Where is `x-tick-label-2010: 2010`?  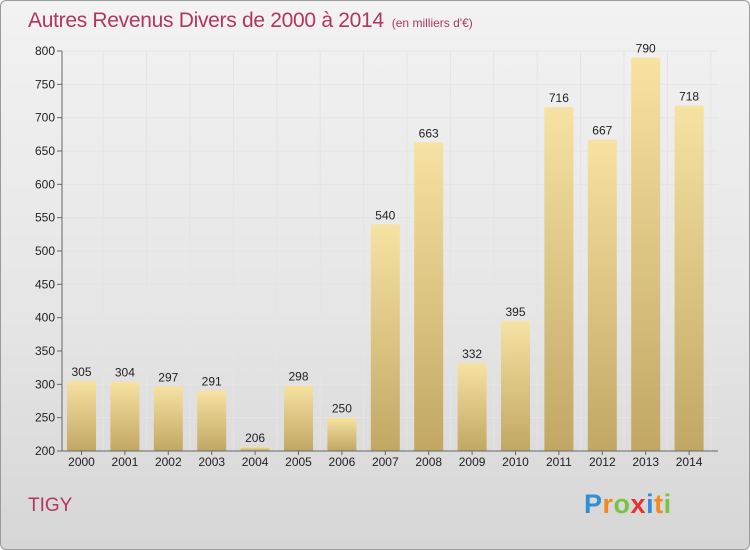
x-tick-label-2010: 2010 is located at coordinates (515, 462).